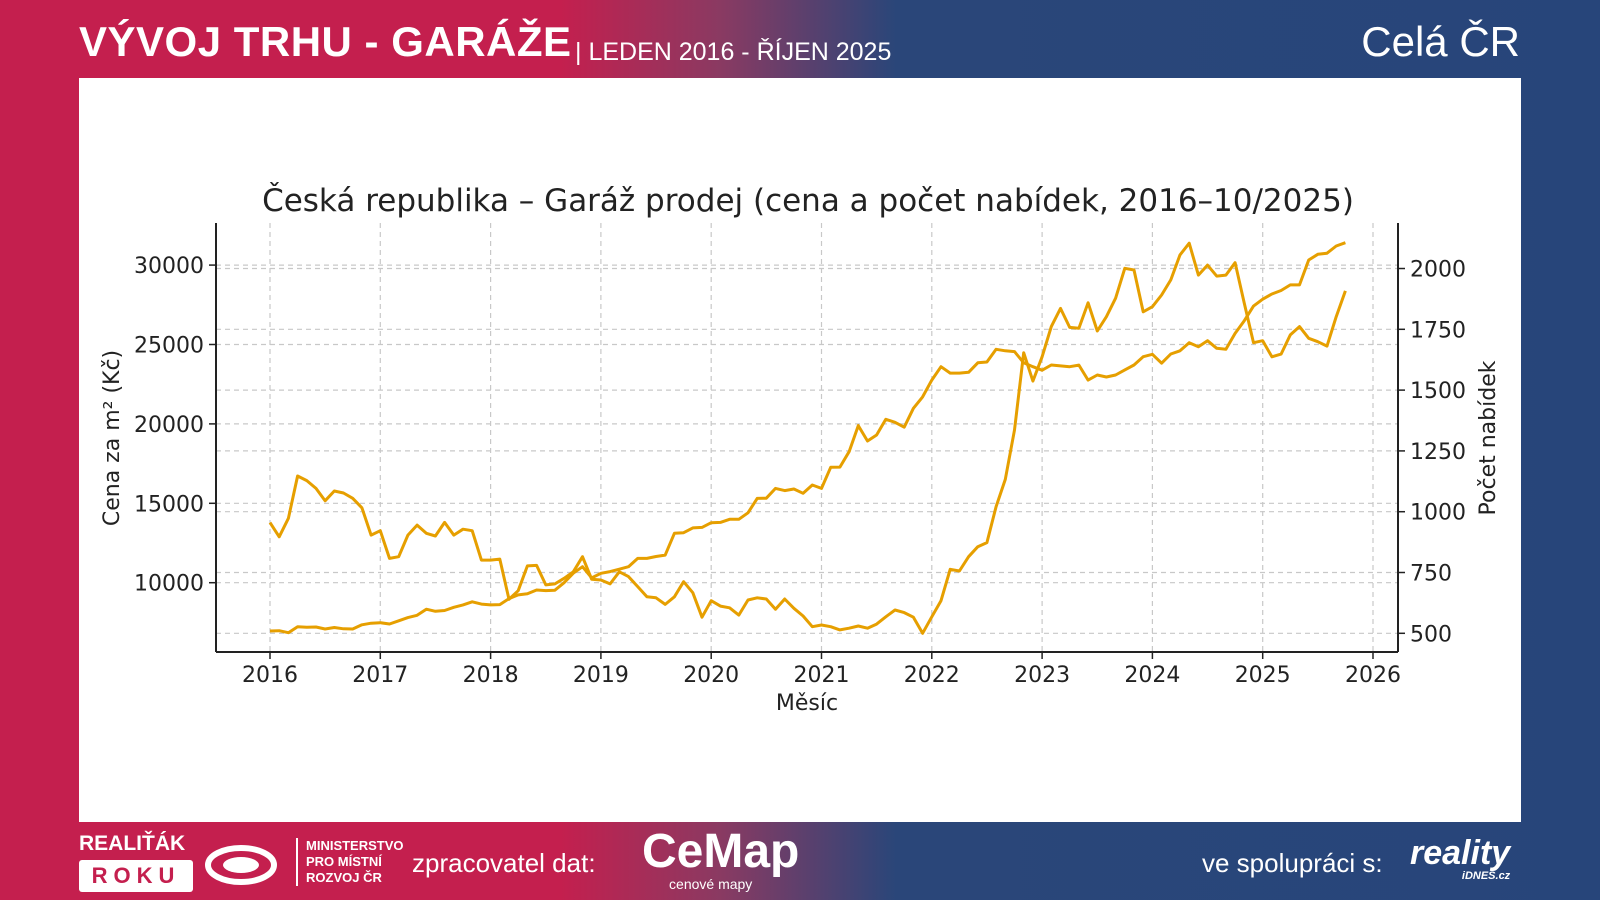 The width and height of the screenshot is (1600, 900). What do you see at coordinates (711, 884) in the screenshot?
I see `cemap-tagline: cenové mapy` at bounding box center [711, 884].